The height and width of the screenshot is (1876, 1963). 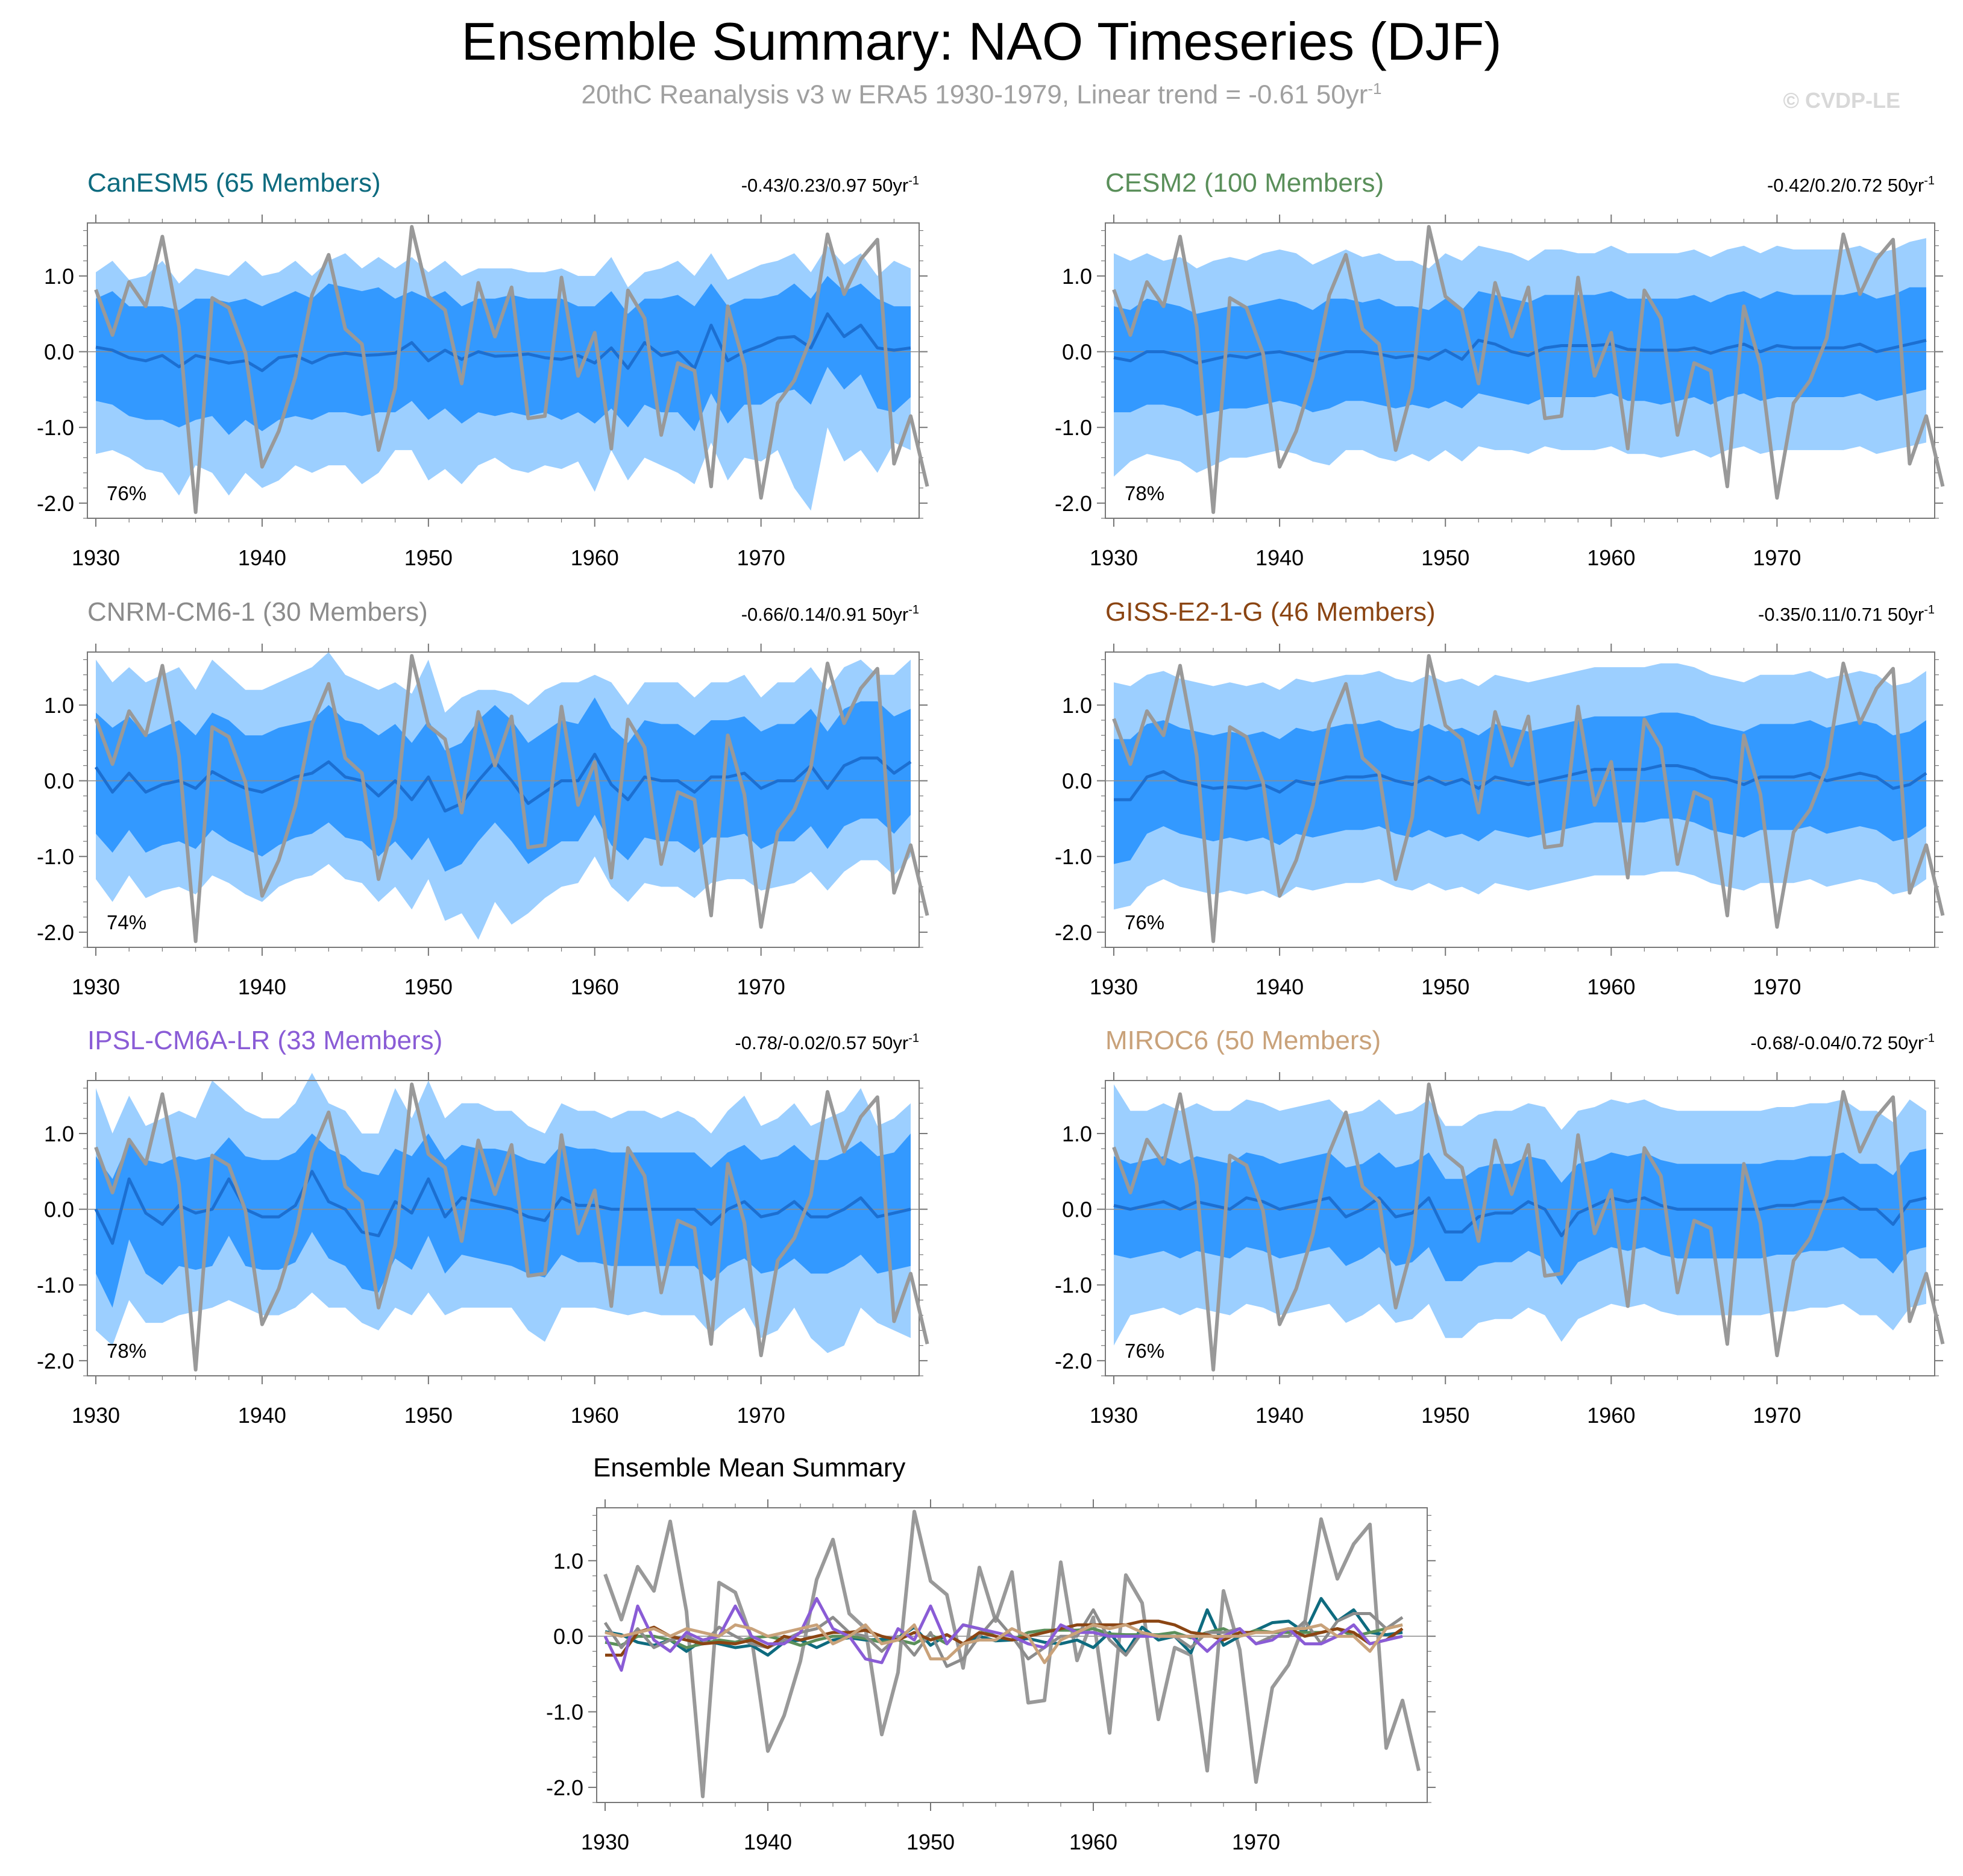 What do you see at coordinates (1270, 612) in the screenshot?
I see `panel-title: GISS-E2-1-G (46 Members)` at bounding box center [1270, 612].